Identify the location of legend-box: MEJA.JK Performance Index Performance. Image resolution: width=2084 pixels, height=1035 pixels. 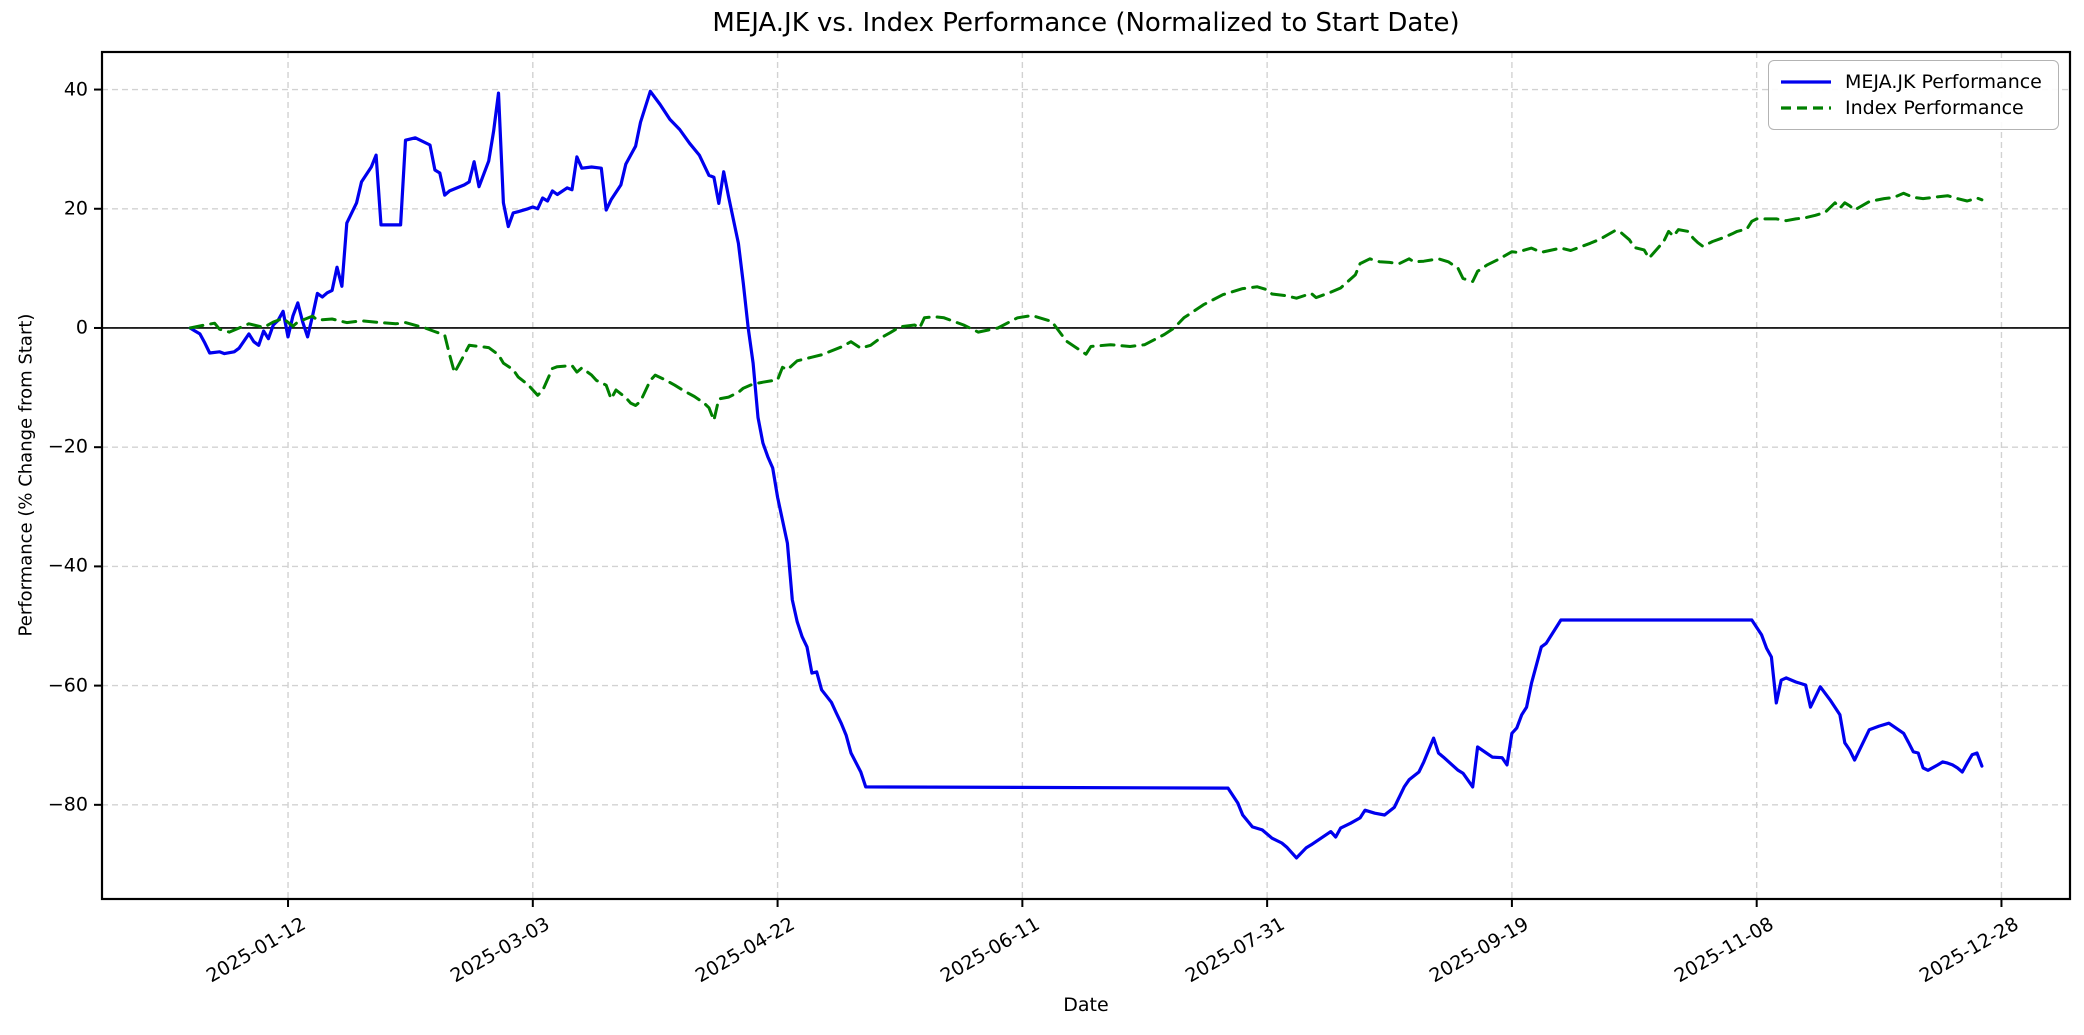
(1913, 95).